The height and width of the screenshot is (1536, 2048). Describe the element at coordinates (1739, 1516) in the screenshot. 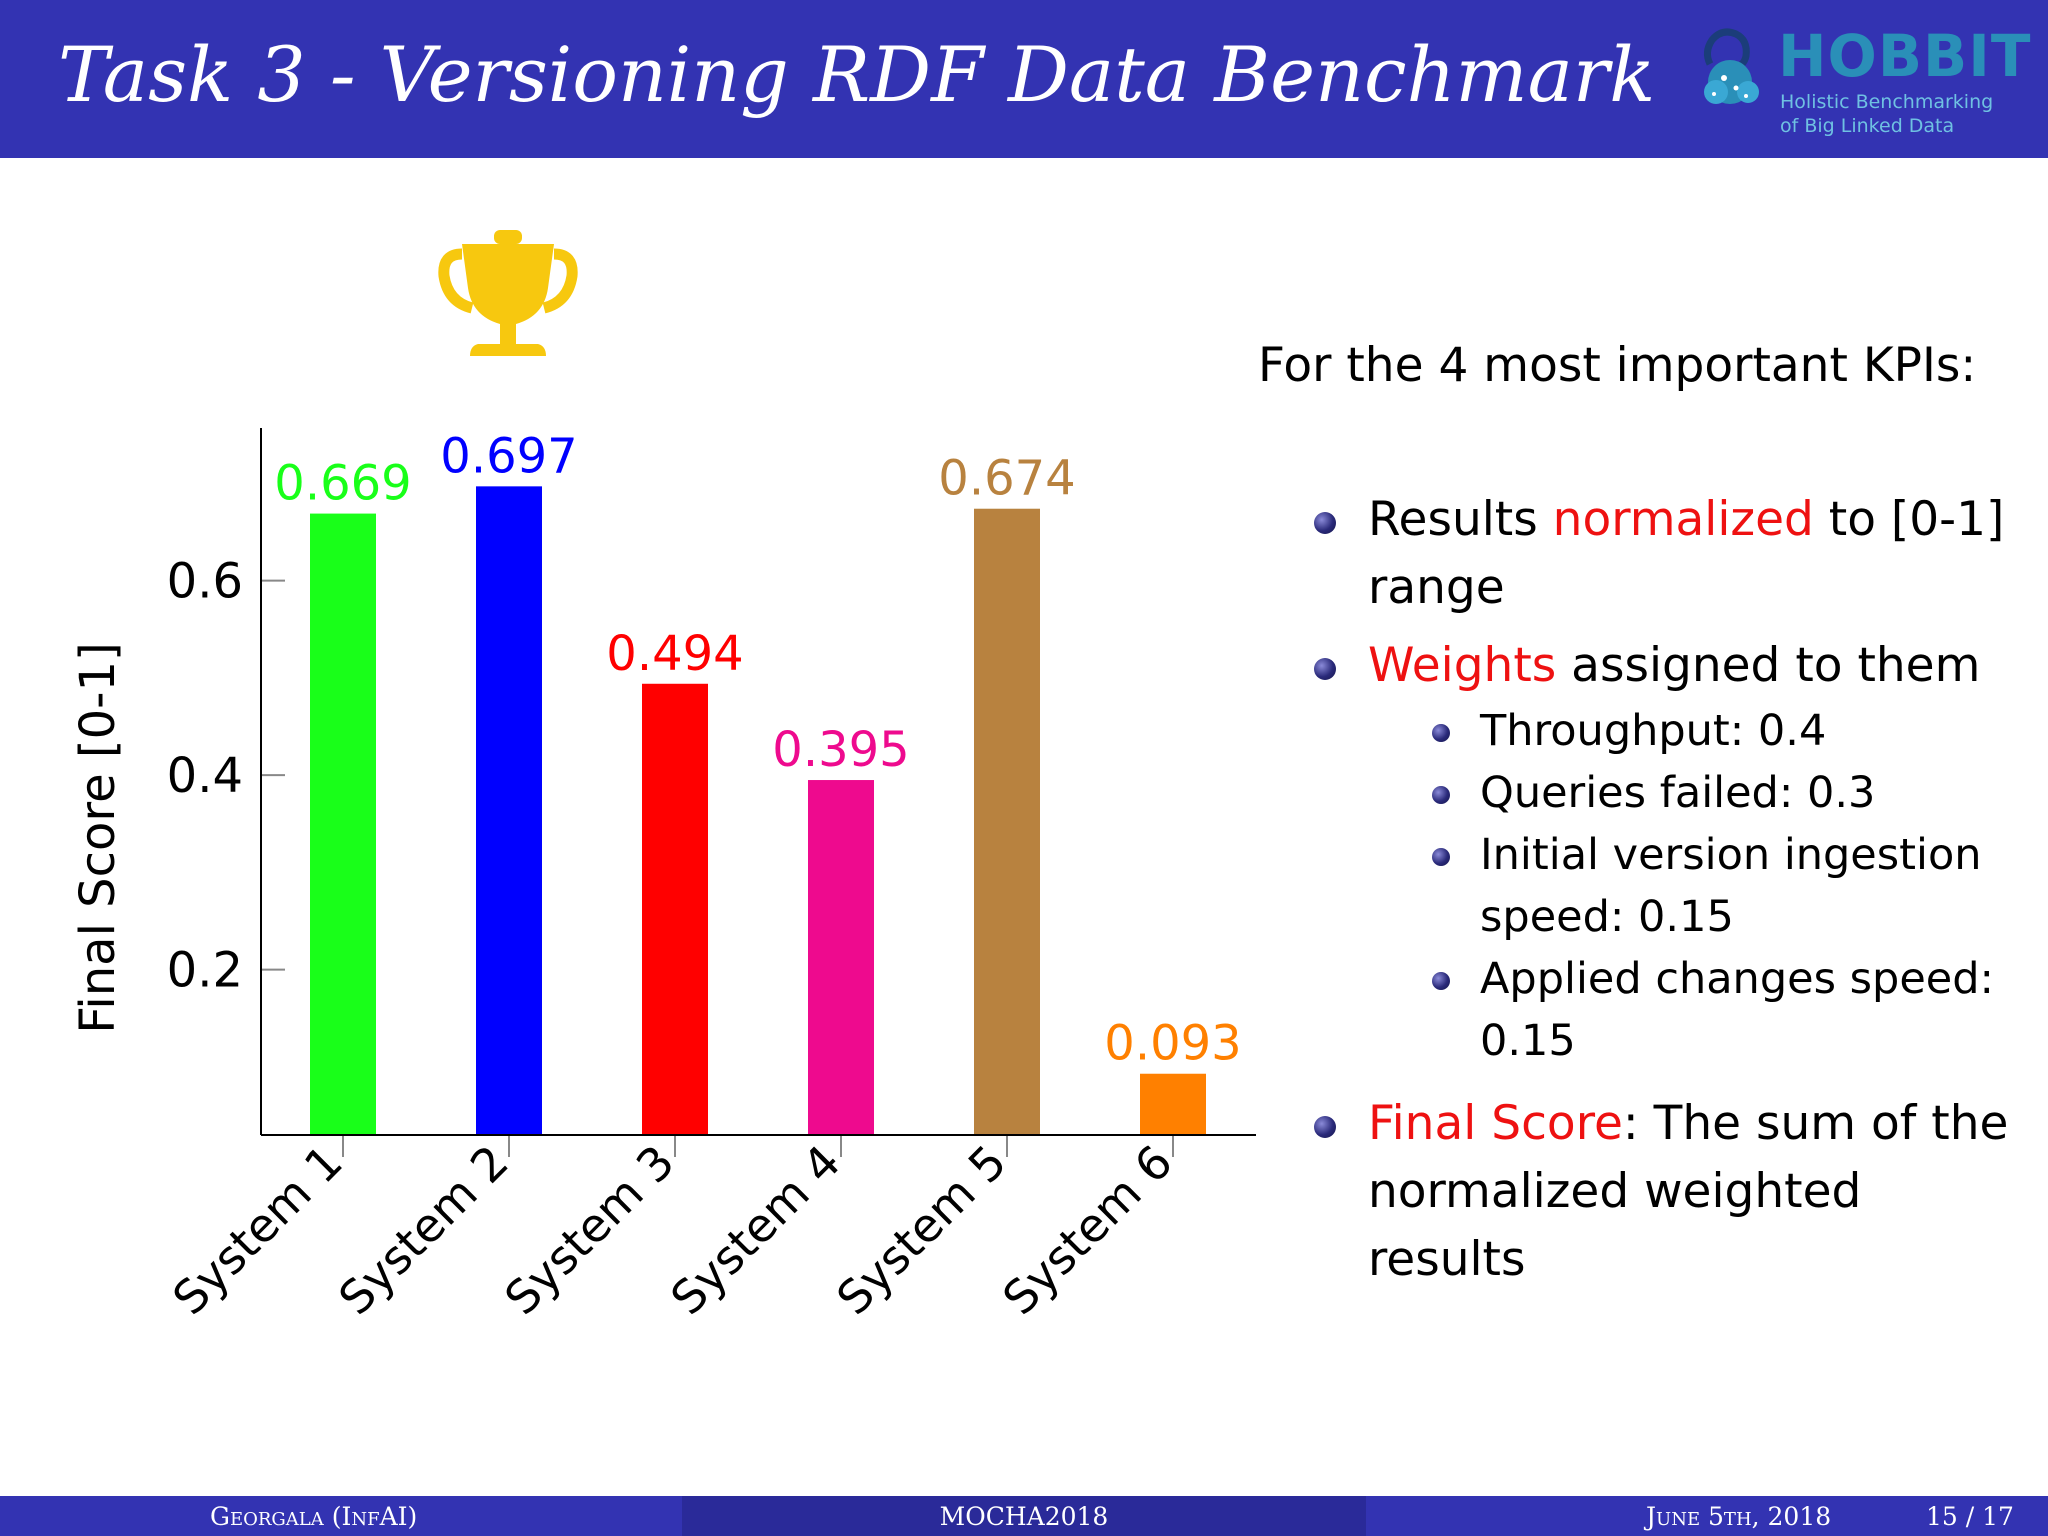

I see `footer-date: June 5th, 2018` at that location.